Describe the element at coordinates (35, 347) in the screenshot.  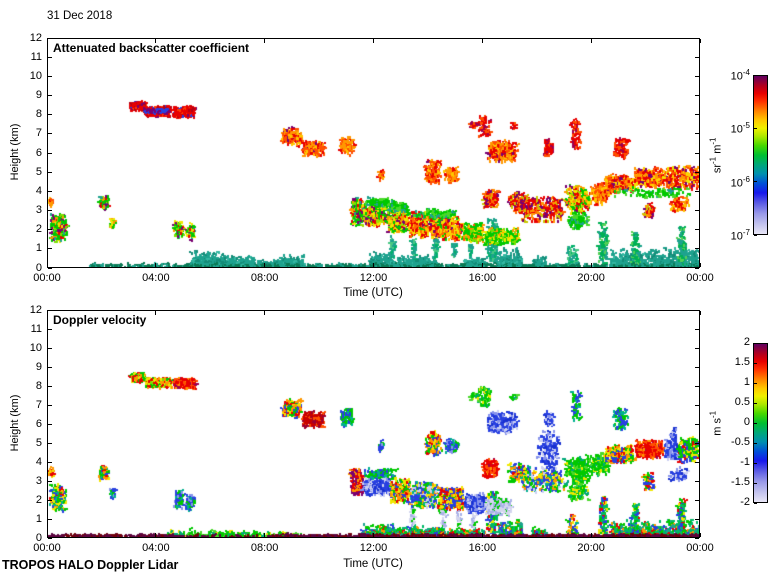
I see `y-tick-label: 10` at that location.